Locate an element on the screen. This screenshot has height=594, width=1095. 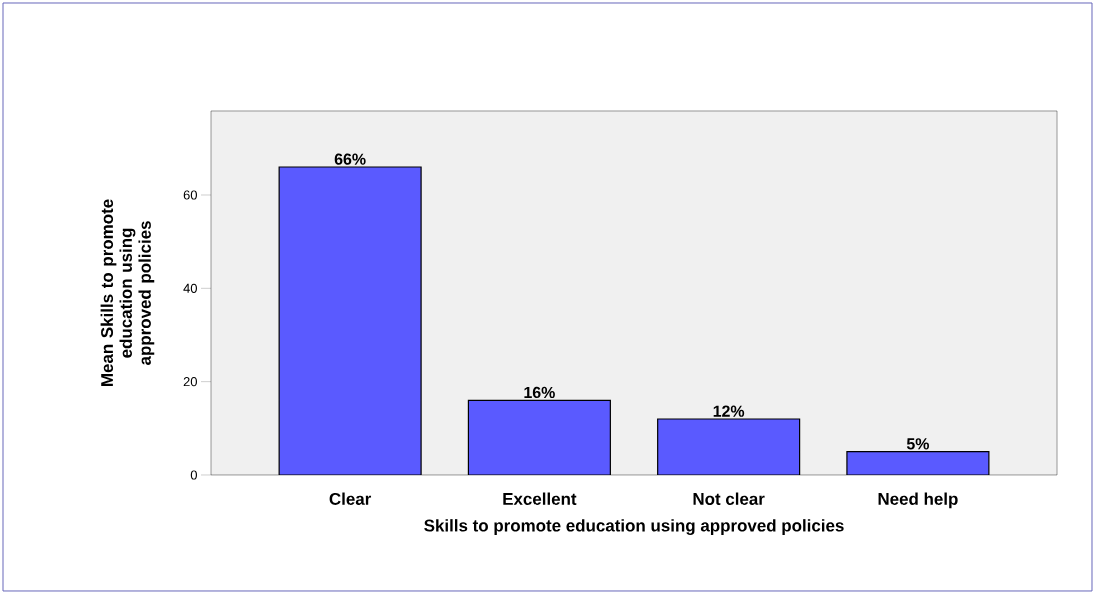
x-tick-label: Clear is located at coordinates (350, 498).